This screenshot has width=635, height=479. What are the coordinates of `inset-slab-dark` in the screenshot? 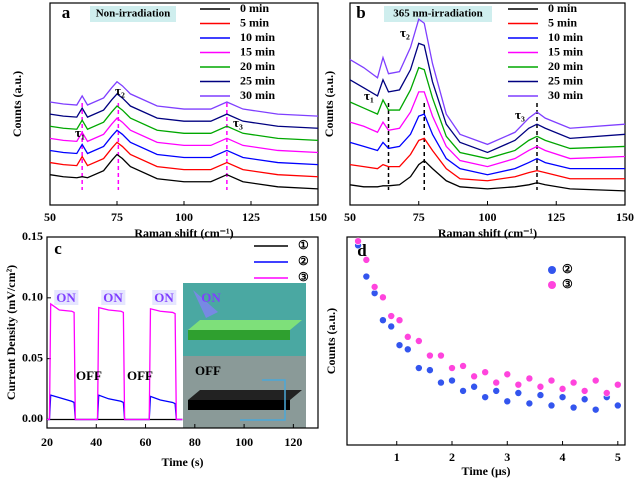 It's located at (245, 395).